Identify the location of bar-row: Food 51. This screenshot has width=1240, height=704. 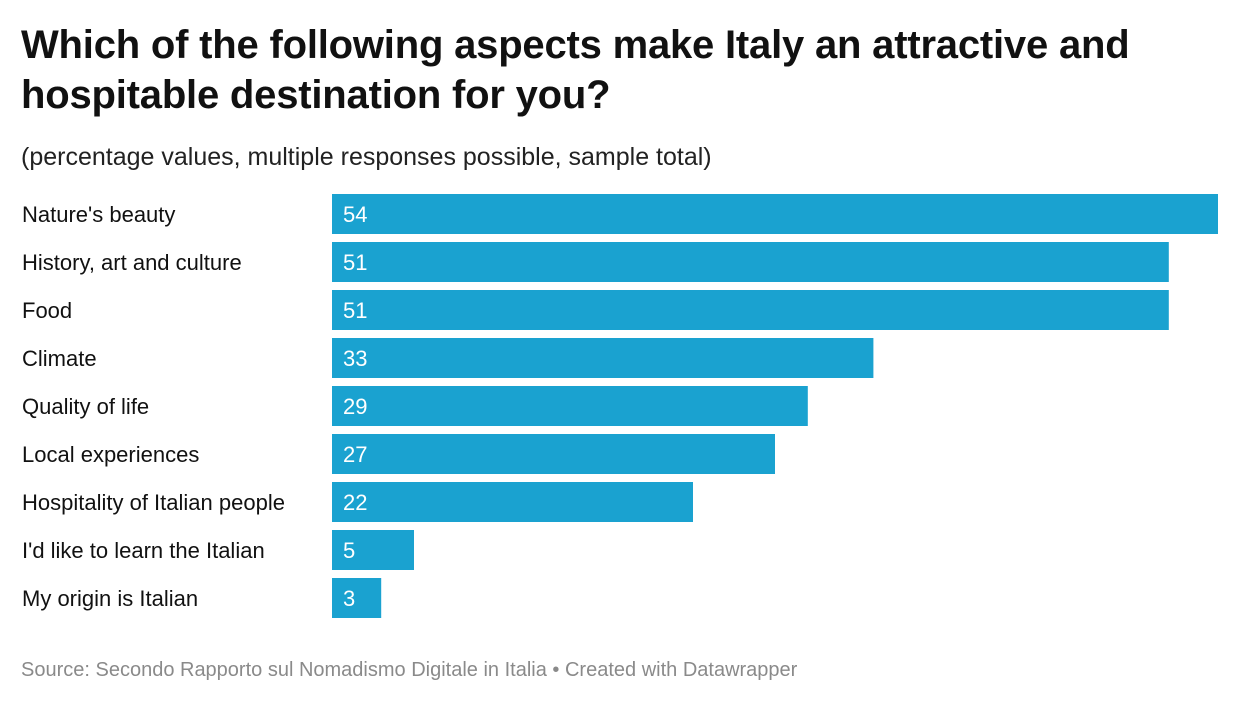
(595, 310).